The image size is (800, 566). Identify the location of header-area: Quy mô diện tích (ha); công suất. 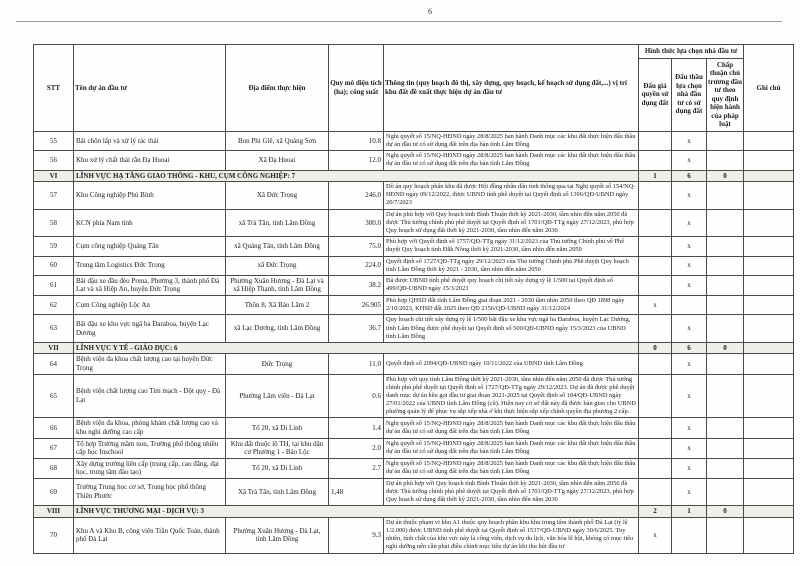
(356, 88).